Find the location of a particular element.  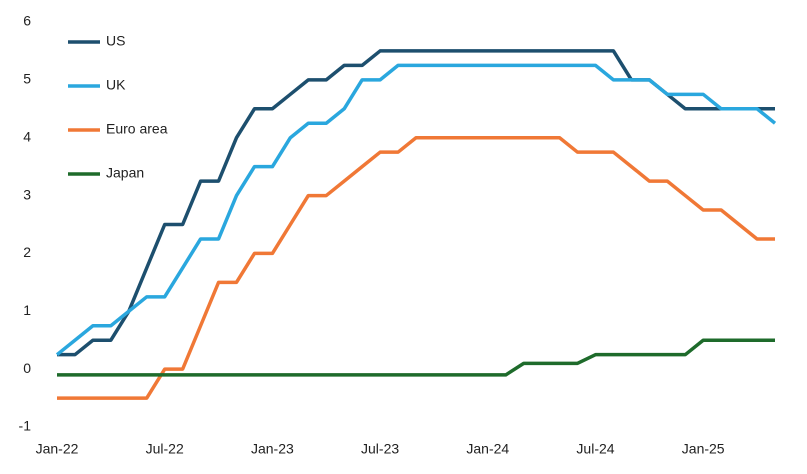

x-tick-label: Jan-22 is located at coordinates (57, 449).